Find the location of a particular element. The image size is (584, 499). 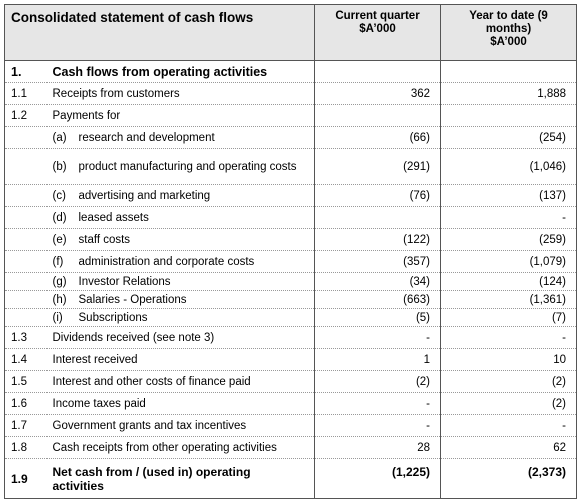

row-number: 1.3 is located at coordinates (25, 337).